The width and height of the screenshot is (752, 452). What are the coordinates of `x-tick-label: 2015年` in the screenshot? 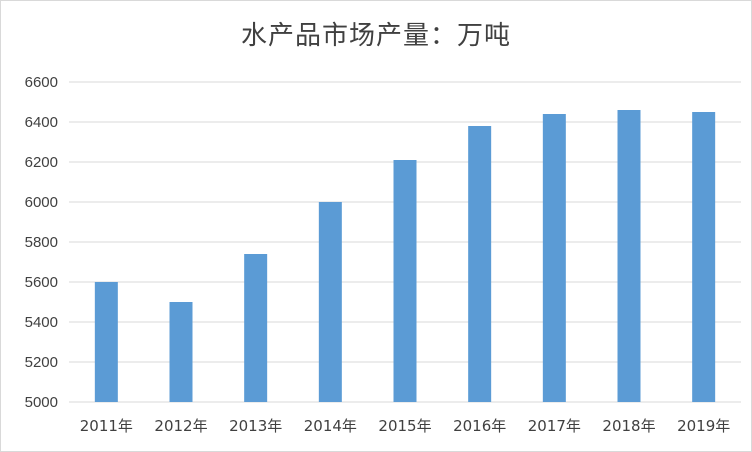 It's located at (404, 426).